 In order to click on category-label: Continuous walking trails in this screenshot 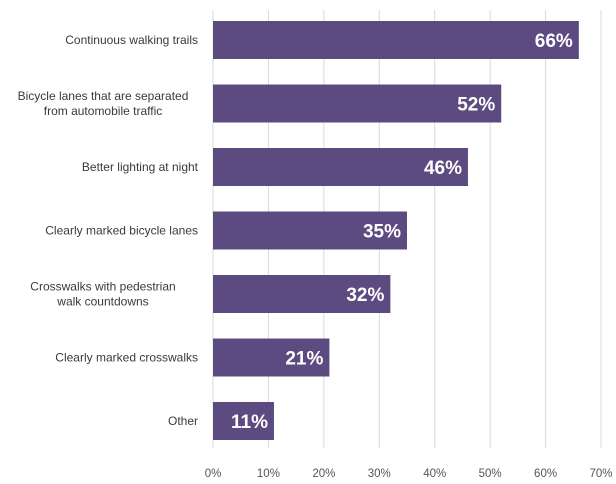, I will do `click(131, 40)`.